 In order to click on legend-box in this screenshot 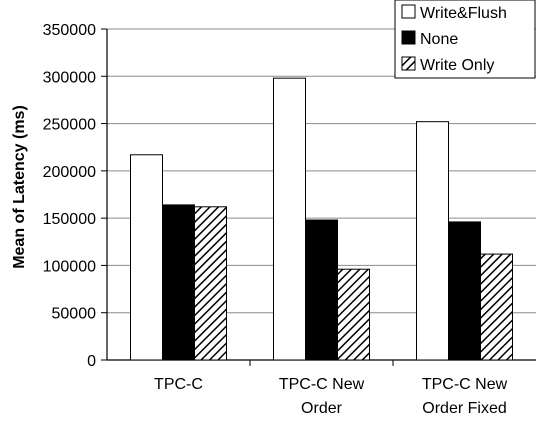, I will do `click(465, 39)`.